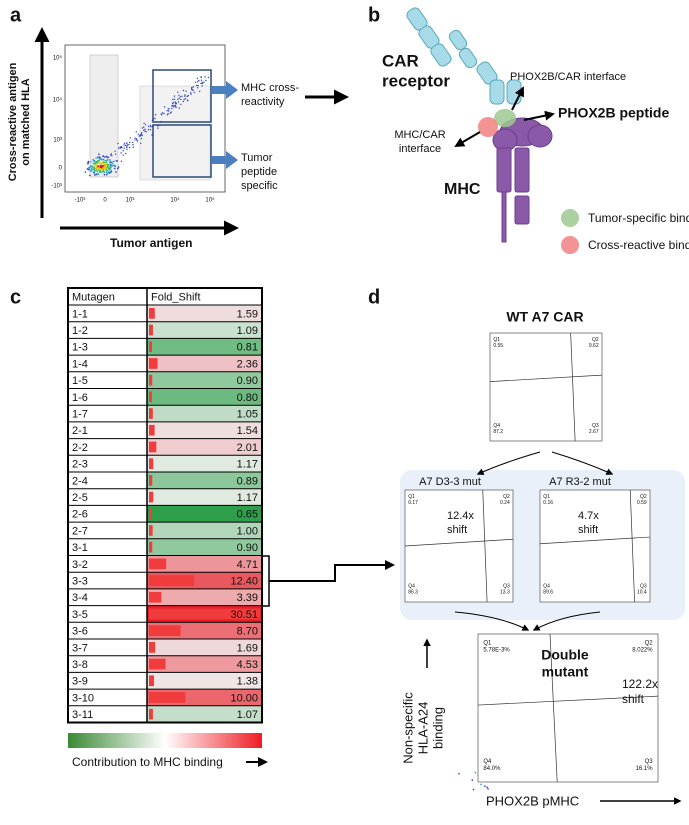 This screenshot has width=689, height=825. What do you see at coordinates (642, 593) in the screenshot?
I see `quadrant-value: 10.4` at bounding box center [642, 593].